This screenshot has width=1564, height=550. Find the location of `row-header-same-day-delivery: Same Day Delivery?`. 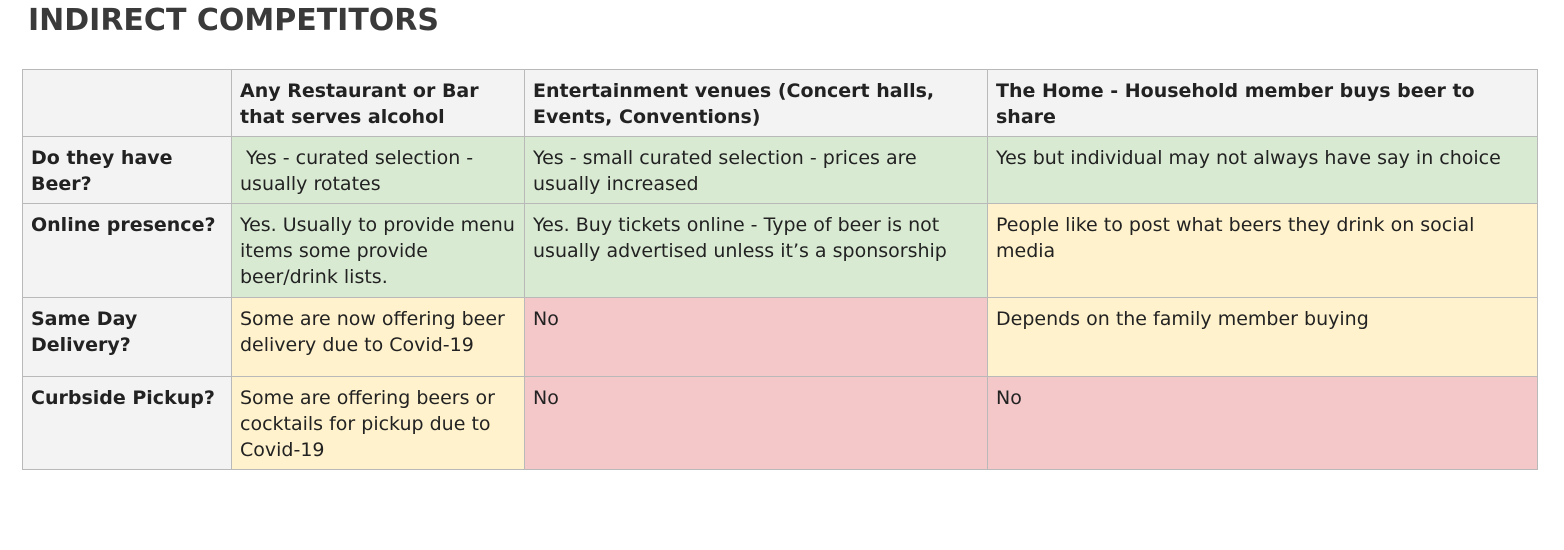

row-header-same-day-delivery: Same Day Delivery? is located at coordinates (127, 337).